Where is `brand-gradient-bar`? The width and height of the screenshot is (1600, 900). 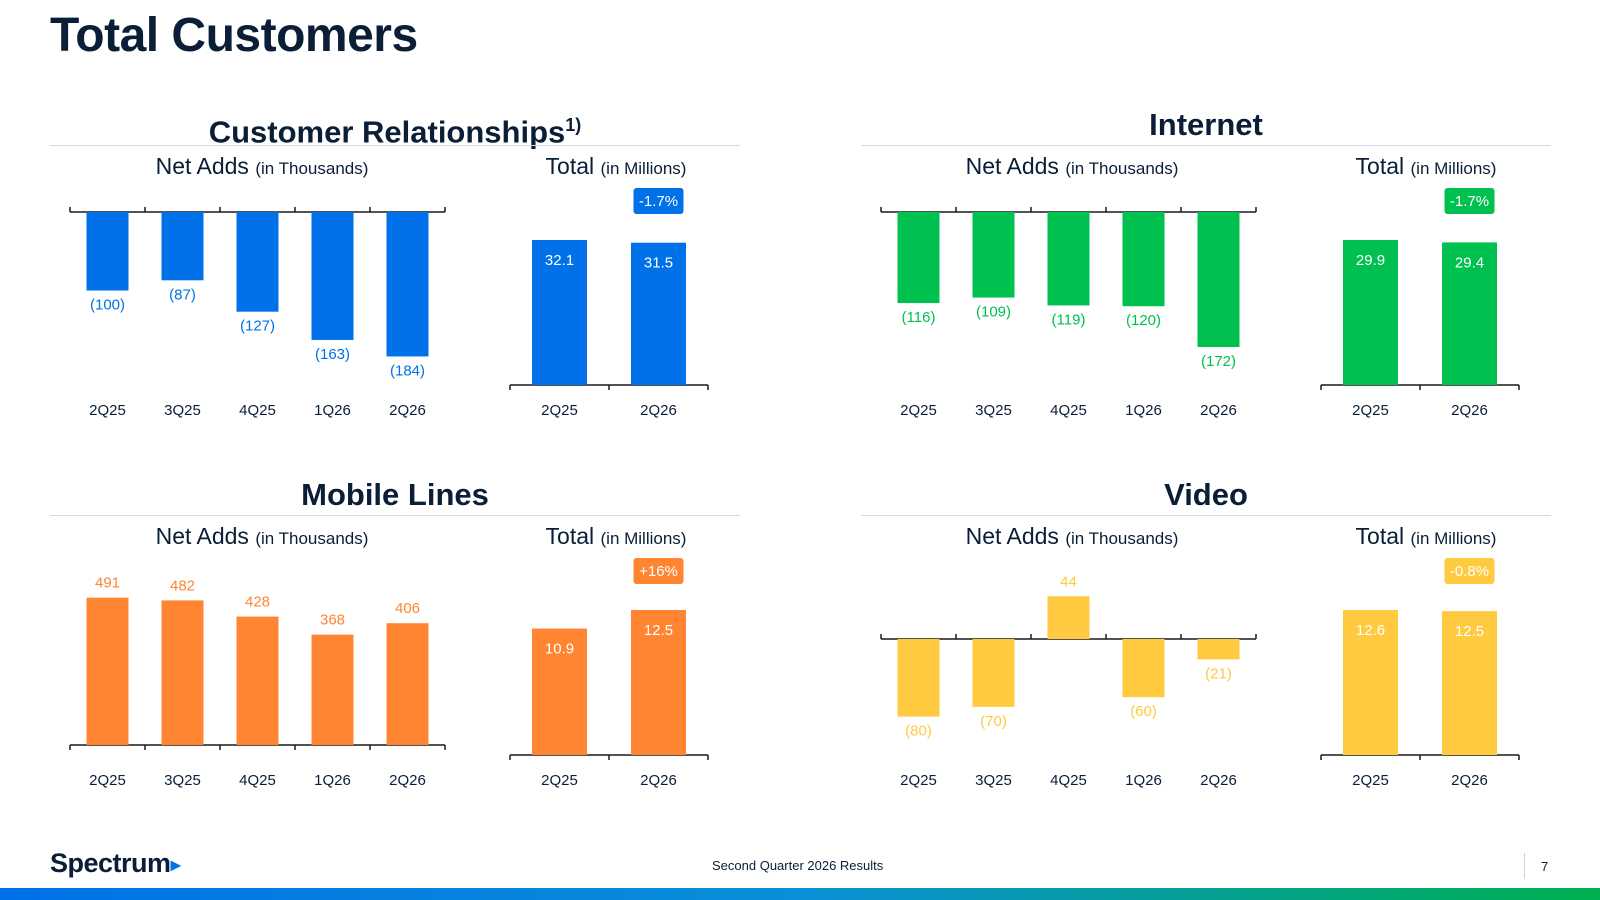 brand-gradient-bar is located at coordinates (800, 894).